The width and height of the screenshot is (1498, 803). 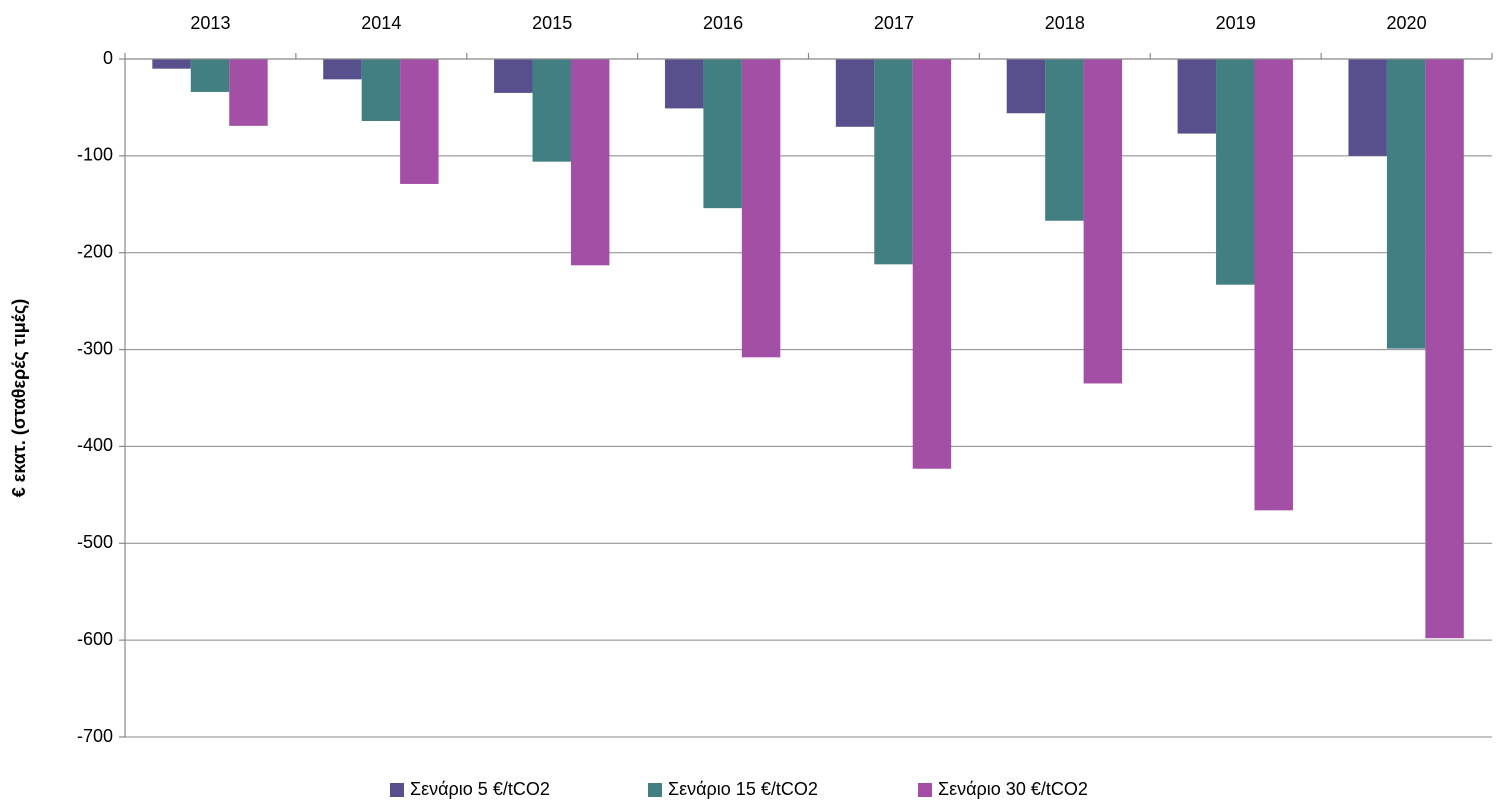 I want to click on x-tick-label: 2019, so click(x=1236, y=23).